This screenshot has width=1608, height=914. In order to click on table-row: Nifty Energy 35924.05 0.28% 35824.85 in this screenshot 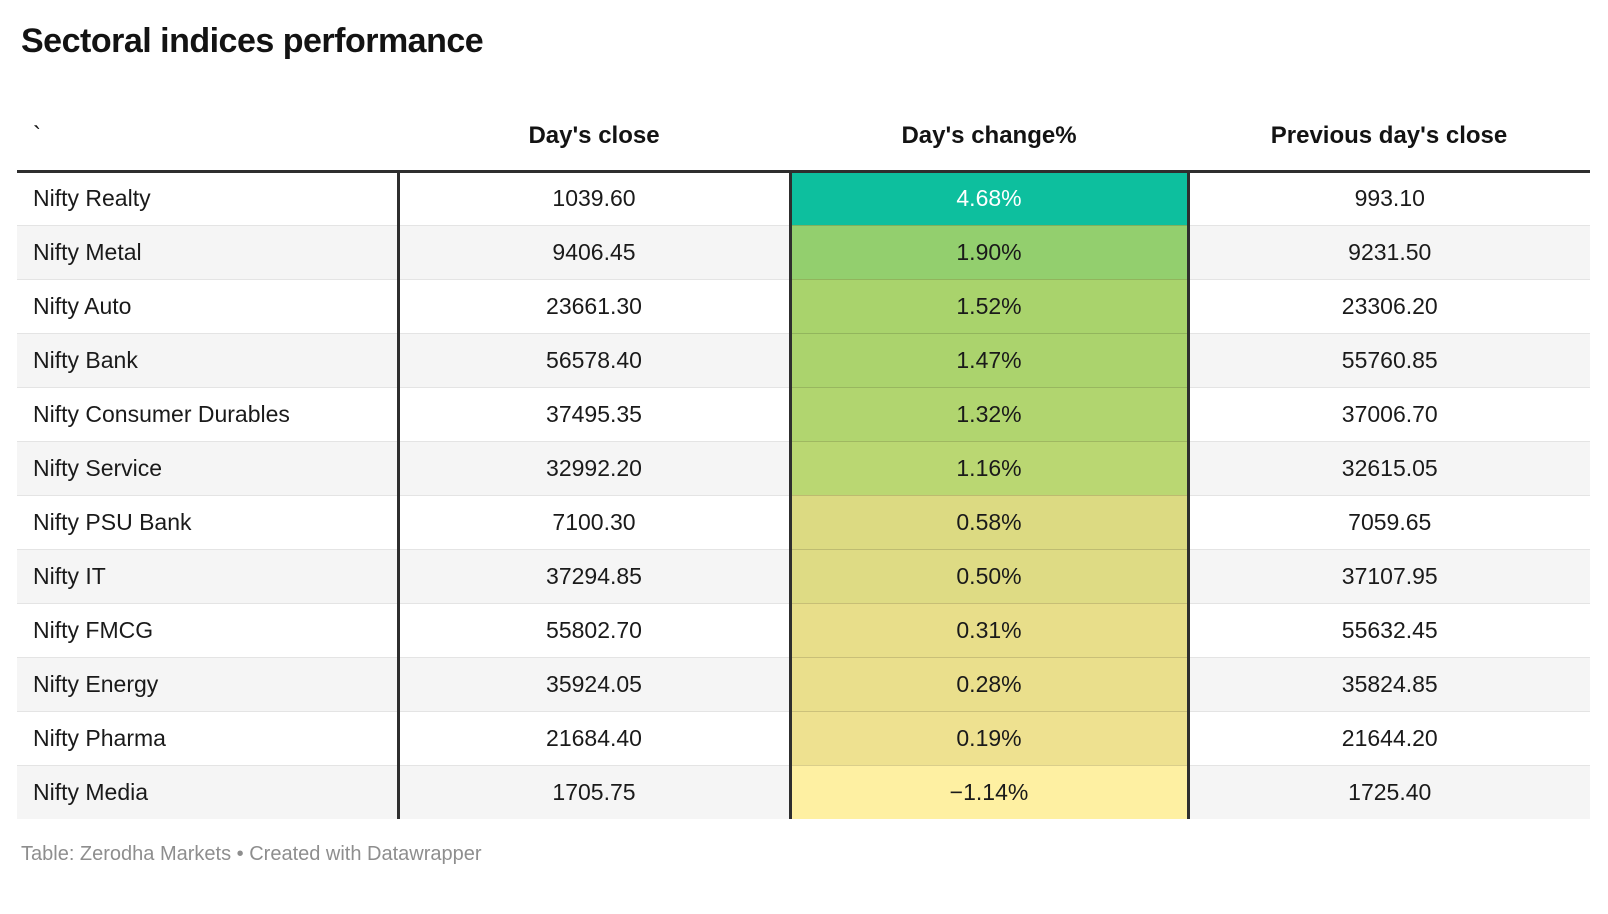, I will do `click(803, 683)`.